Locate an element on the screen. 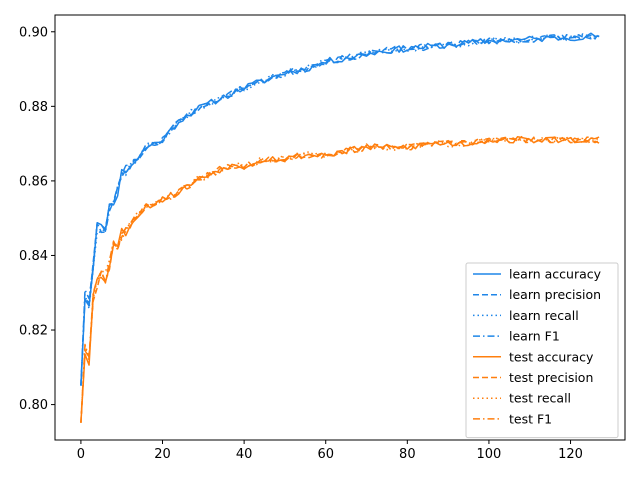 This screenshot has height=480, width=640. y-tick-label: 0.82 is located at coordinates (33, 331).